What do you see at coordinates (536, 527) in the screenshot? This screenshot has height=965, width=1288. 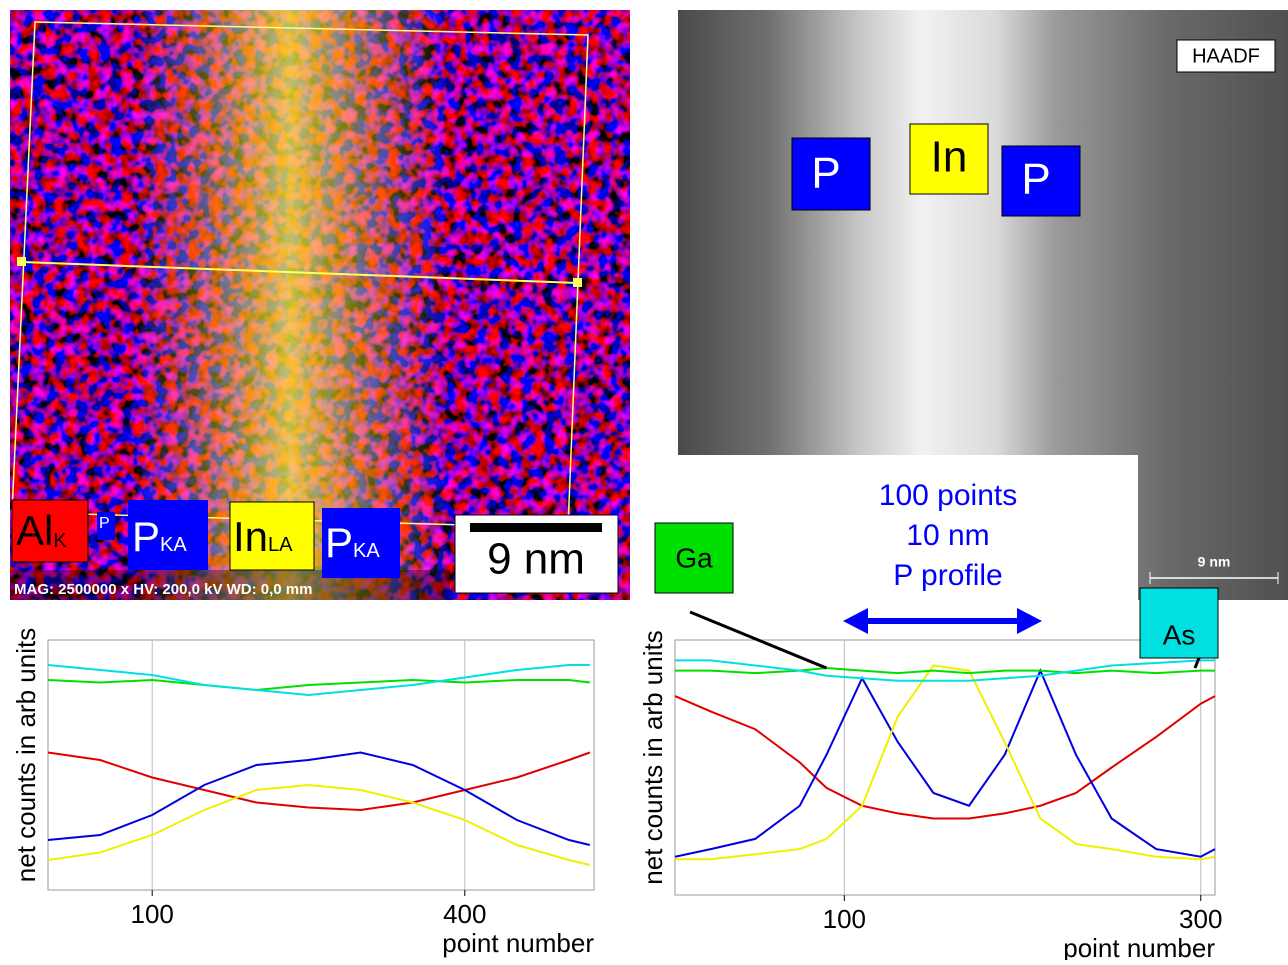 I see `scale-bar` at bounding box center [536, 527].